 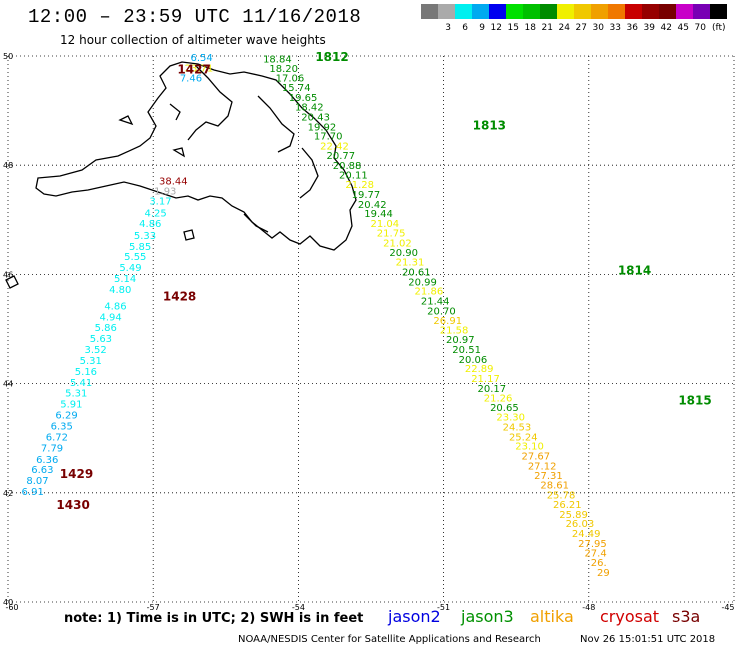 I want to click on wave-height-label: 20.43, so click(x=315, y=117).